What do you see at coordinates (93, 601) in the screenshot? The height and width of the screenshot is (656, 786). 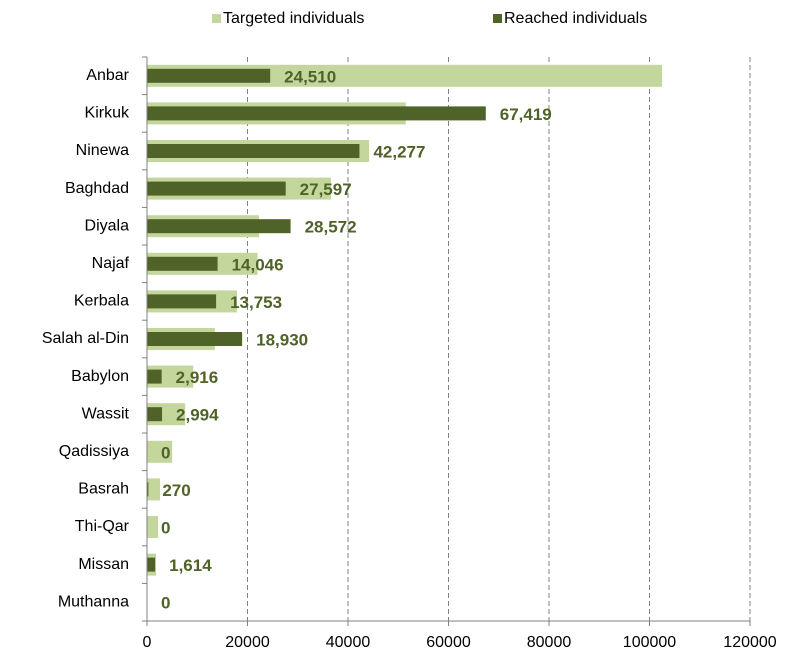 I see `y-tick-label: Muthanna` at bounding box center [93, 601].